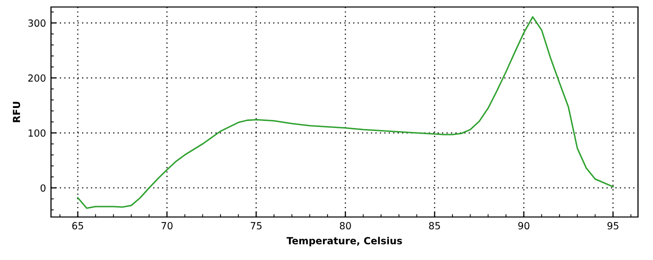 This screenshot has height=260, width=653. What do you see at coordinates (434, 226) in the screenshot?
I see `x-tick-label: 85` at bounding box center [434, 226].